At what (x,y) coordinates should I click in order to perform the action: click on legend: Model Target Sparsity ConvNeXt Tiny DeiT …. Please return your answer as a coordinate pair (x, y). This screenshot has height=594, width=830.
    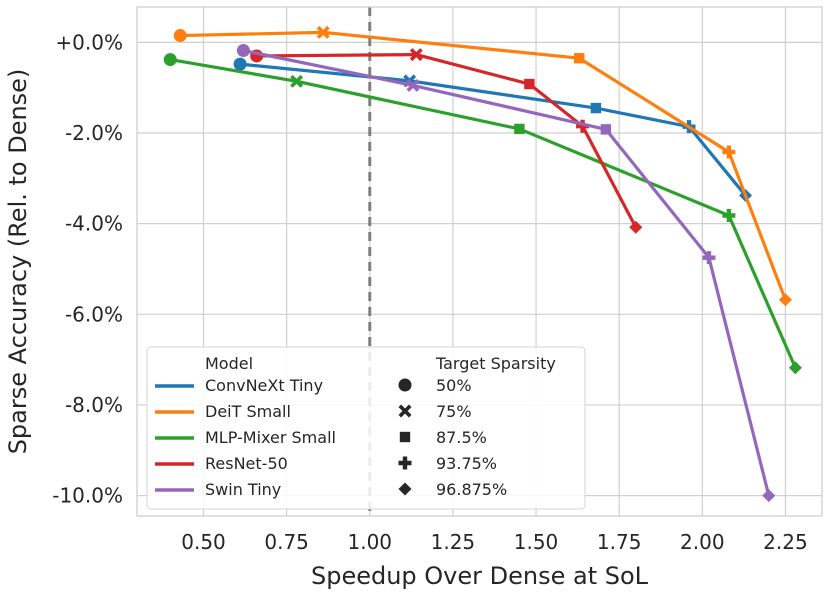
    Looking at the image, I should click on (366, 428).